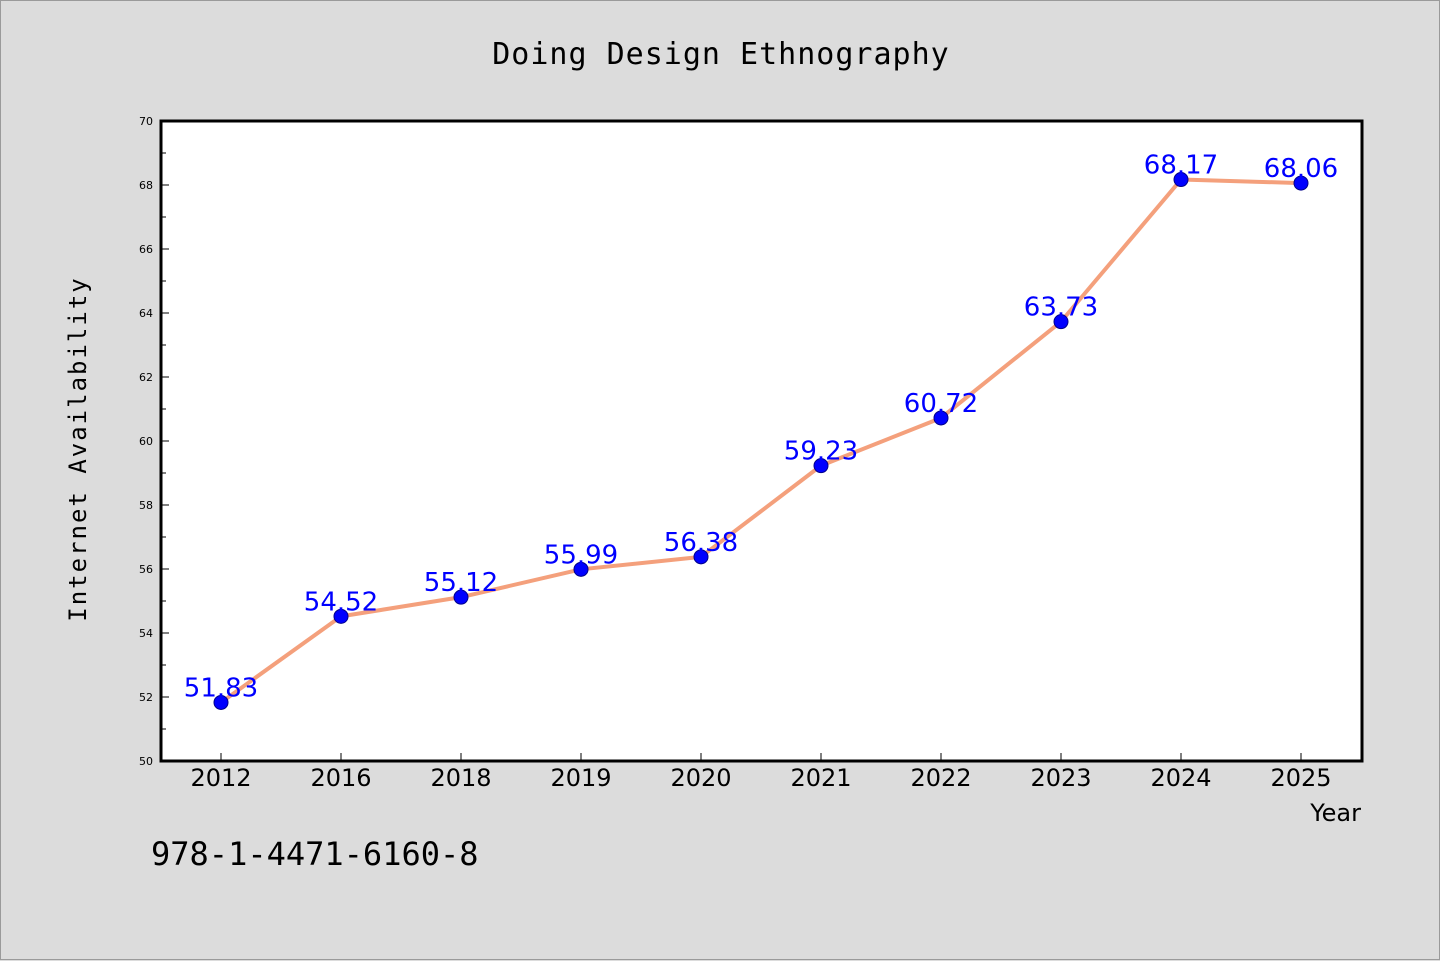 The width and height of the screenshot is (1440, 961). I want to click on x-tick-label: 2024, so click(1180, 778).